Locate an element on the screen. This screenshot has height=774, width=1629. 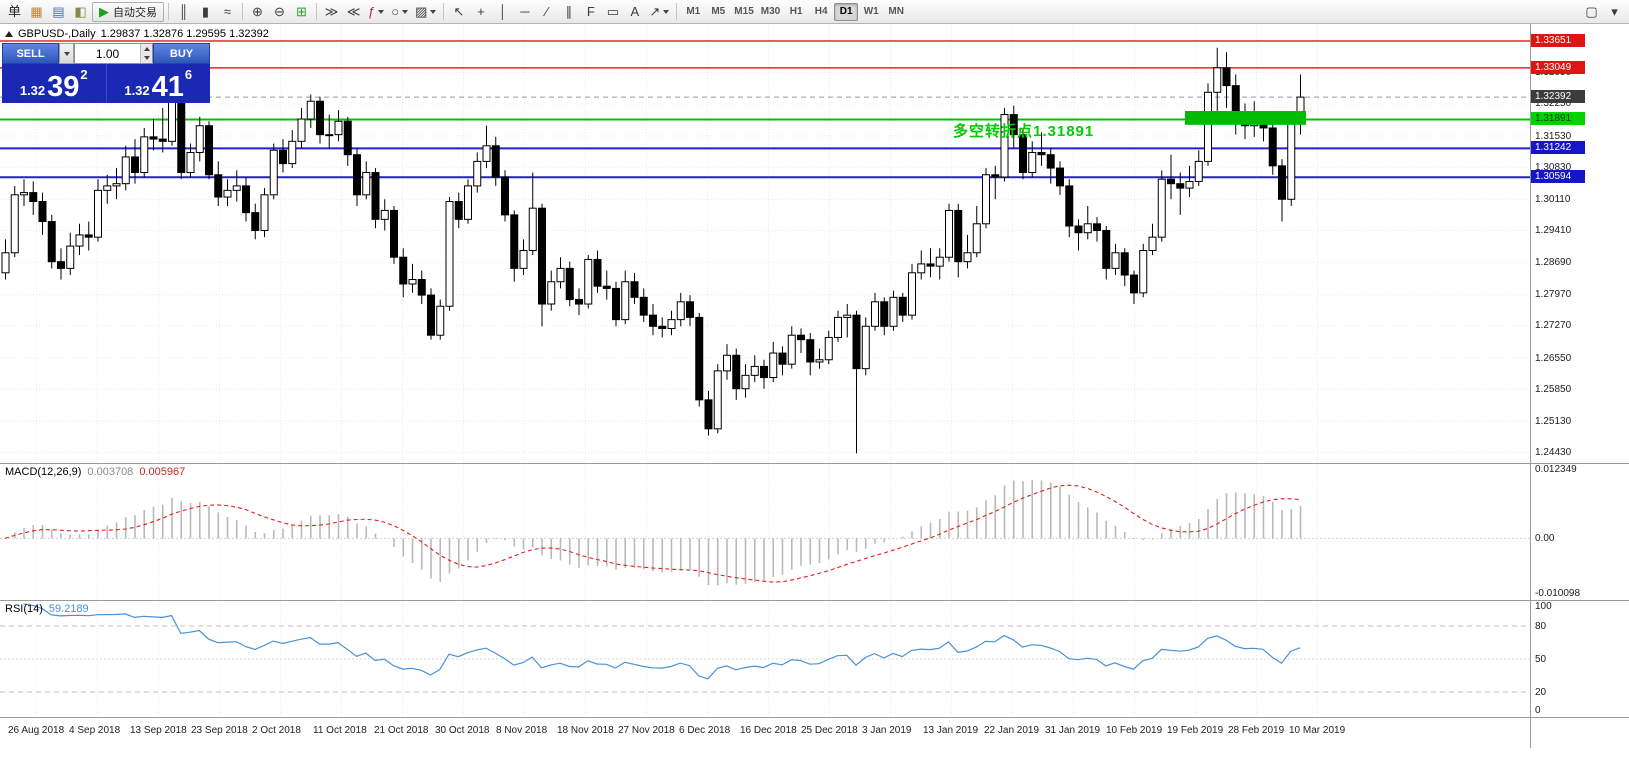
periods-icon: ○ is located at coordinates (399, 12).